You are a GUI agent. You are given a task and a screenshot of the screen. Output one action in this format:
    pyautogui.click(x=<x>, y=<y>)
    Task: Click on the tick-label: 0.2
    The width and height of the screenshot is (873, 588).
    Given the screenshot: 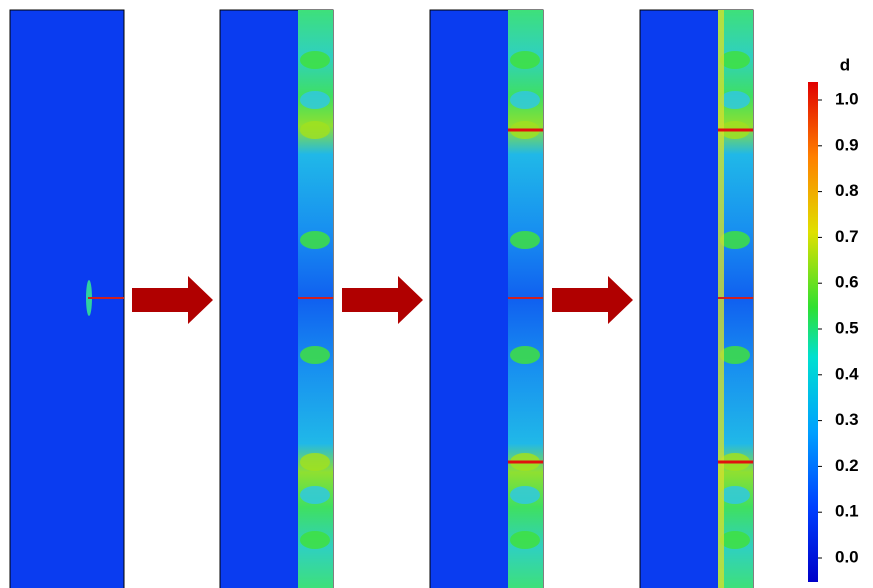 What is the action you would take?
    pyautogui.click(x=847, y=465)
    